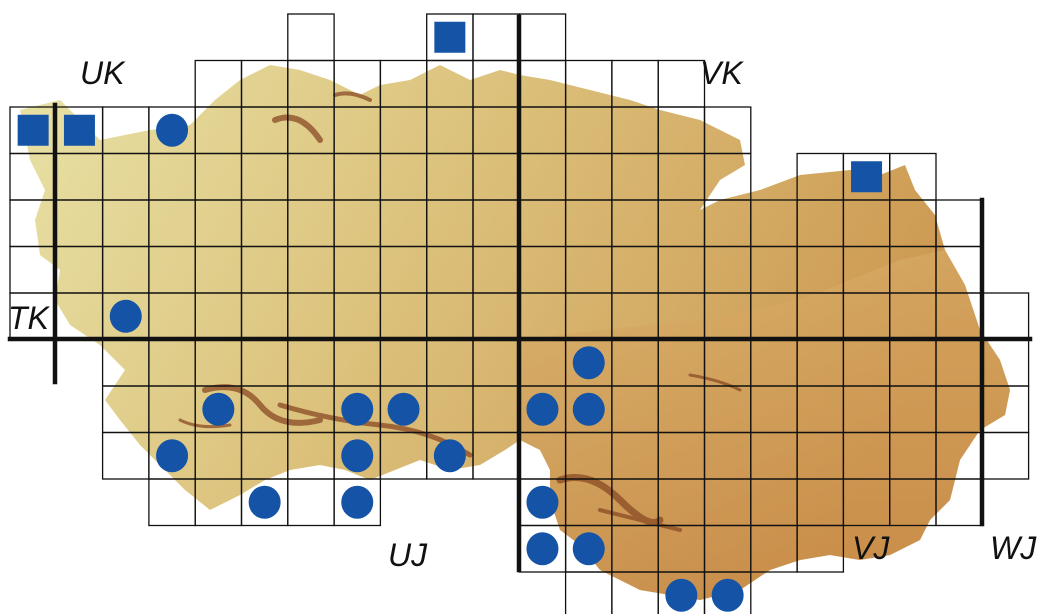  Describe the element at coordinates (871, 548) in the screenshot. I see `zone-label-vj: VJ` at that location.